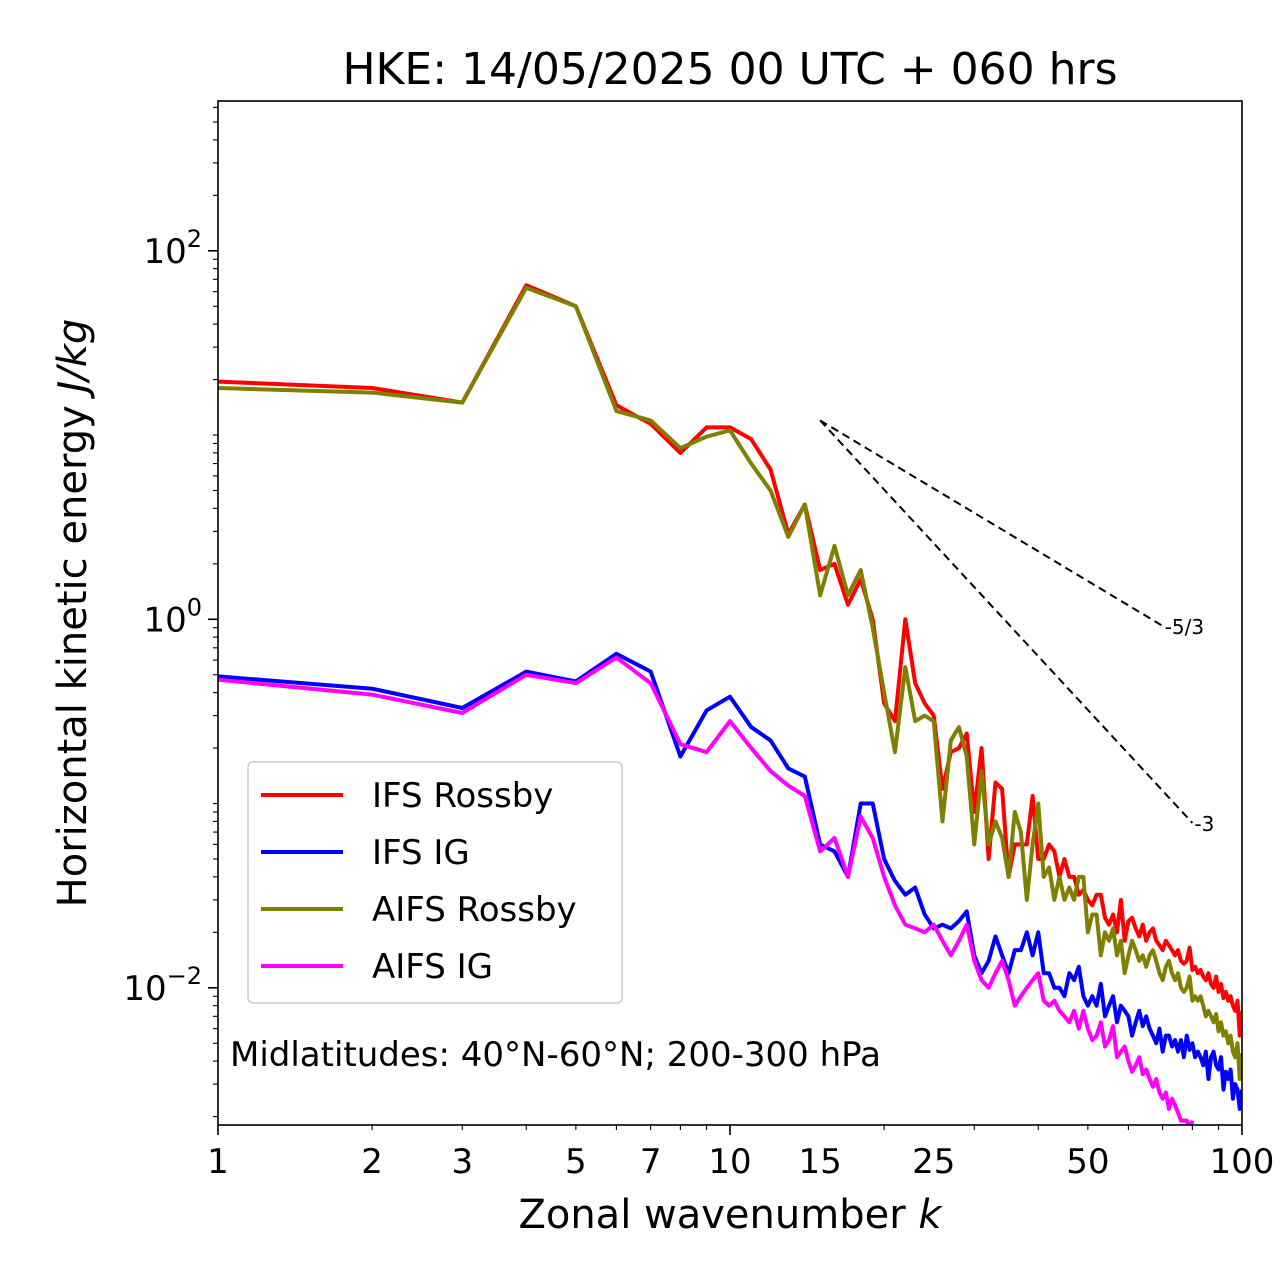 The height and width of the screenshot is (1288, 1280). Describe the element at coordinates (651, 1162) in the screenshot. I see `x-tick-label: 7` at that location.